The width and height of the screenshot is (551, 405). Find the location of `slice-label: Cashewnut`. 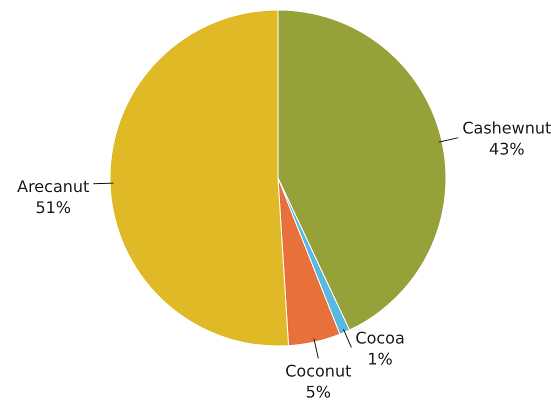

slice-label: Cashewnut is located at coordinates (506, 128).